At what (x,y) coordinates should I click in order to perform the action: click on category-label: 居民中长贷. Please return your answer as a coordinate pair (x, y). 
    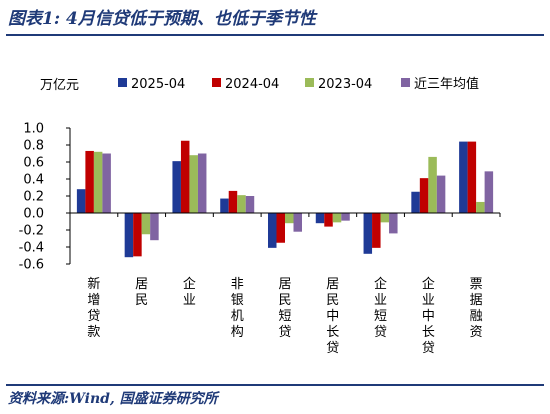
    Looking at the image, I should click on (332, 316).